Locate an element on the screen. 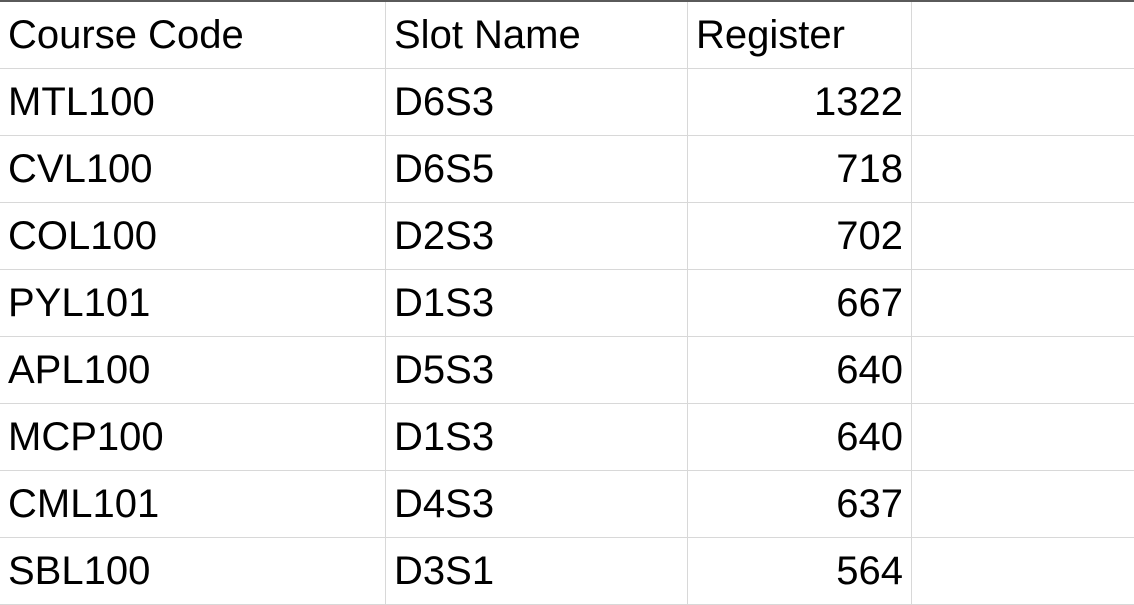  table-row: MTL100 D6S3 1322 is located at coordinates (567, 102).